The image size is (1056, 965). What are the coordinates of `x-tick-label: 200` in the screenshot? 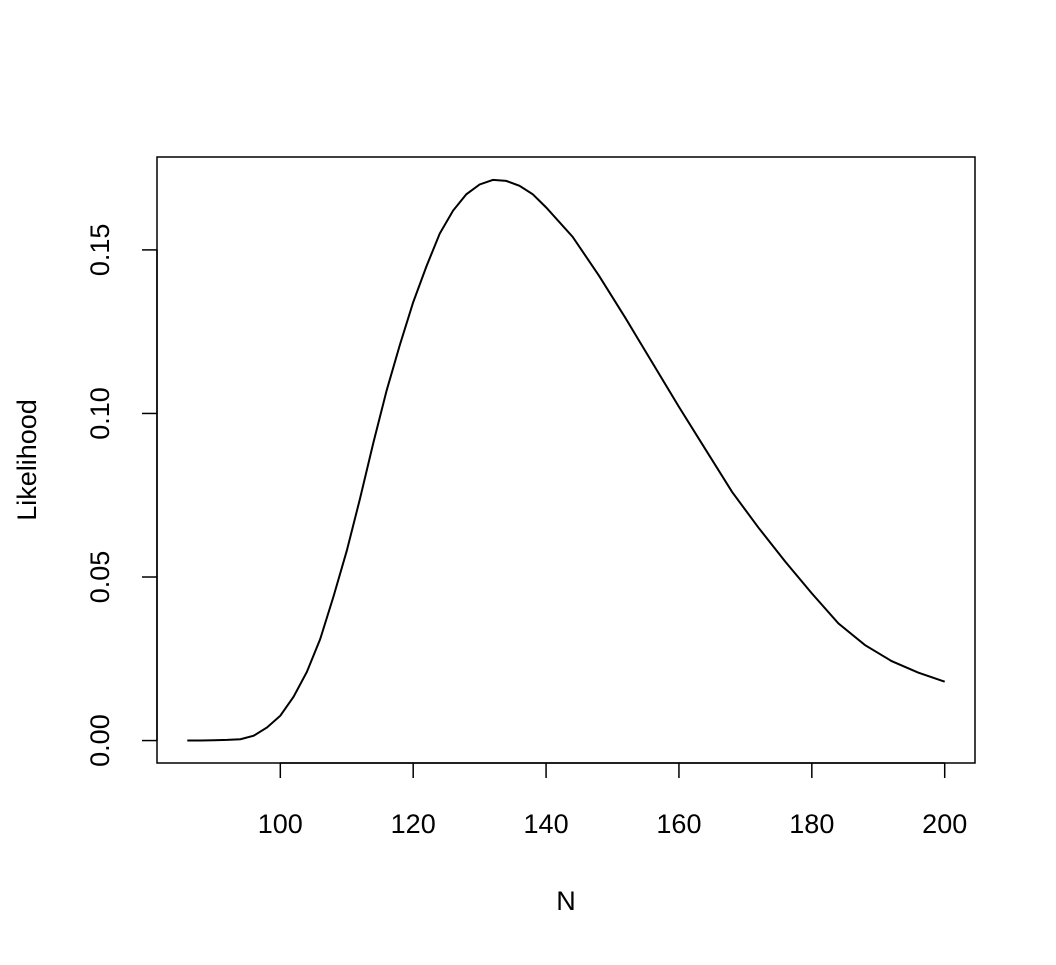 It's located at (944, 824).